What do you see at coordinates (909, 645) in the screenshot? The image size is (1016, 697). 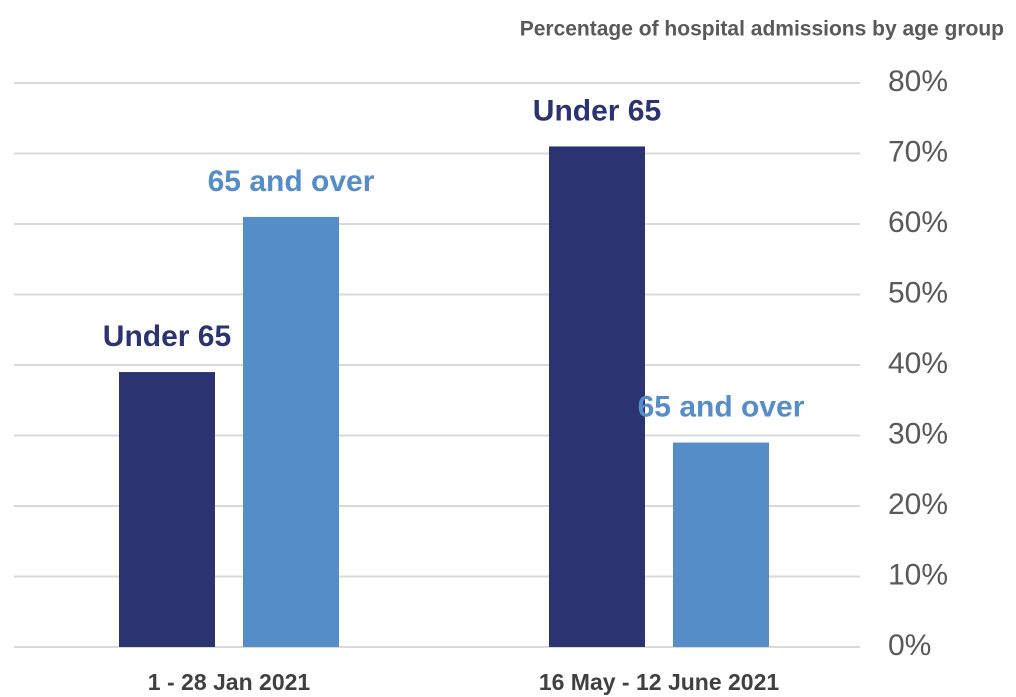 I see `y-tick-label: 0%` at bounding box center [909, 645].